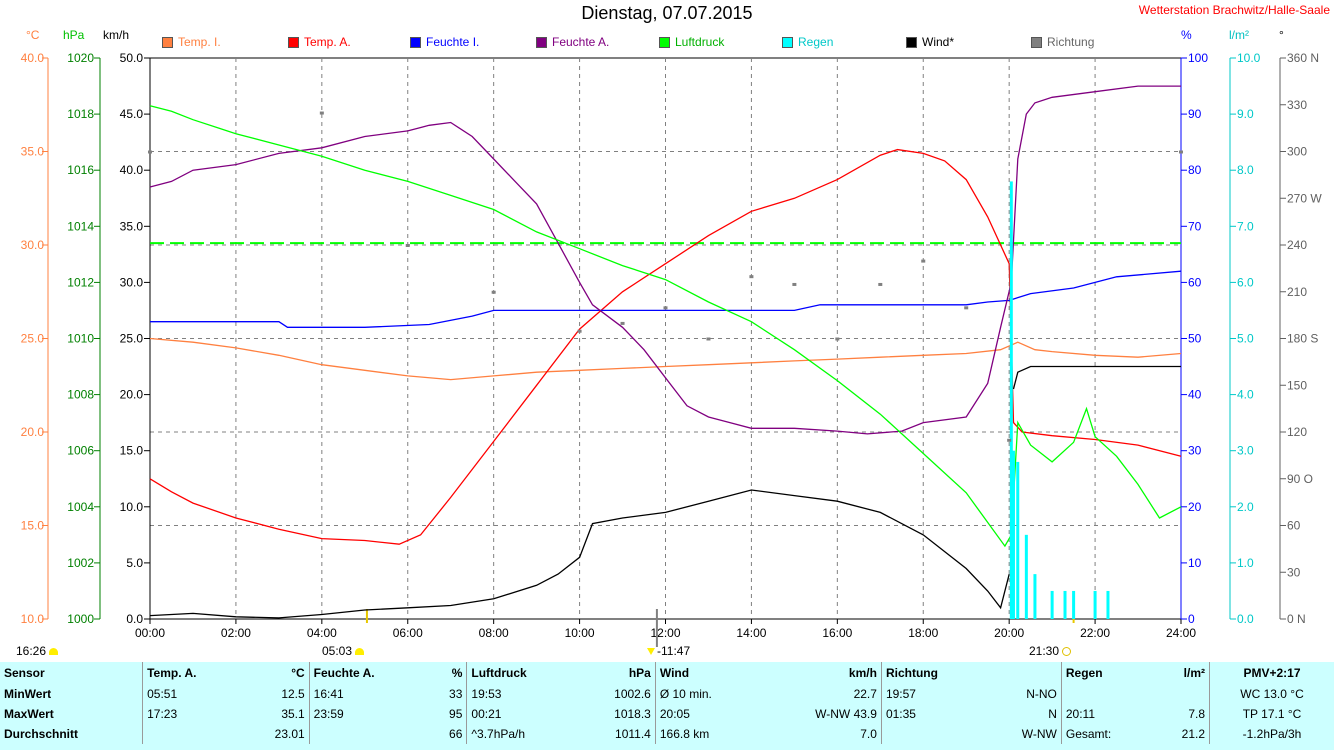  Describe the element at coordinates (933, 694) in the screenshot. I see `table-cell: 19:57` at that location.